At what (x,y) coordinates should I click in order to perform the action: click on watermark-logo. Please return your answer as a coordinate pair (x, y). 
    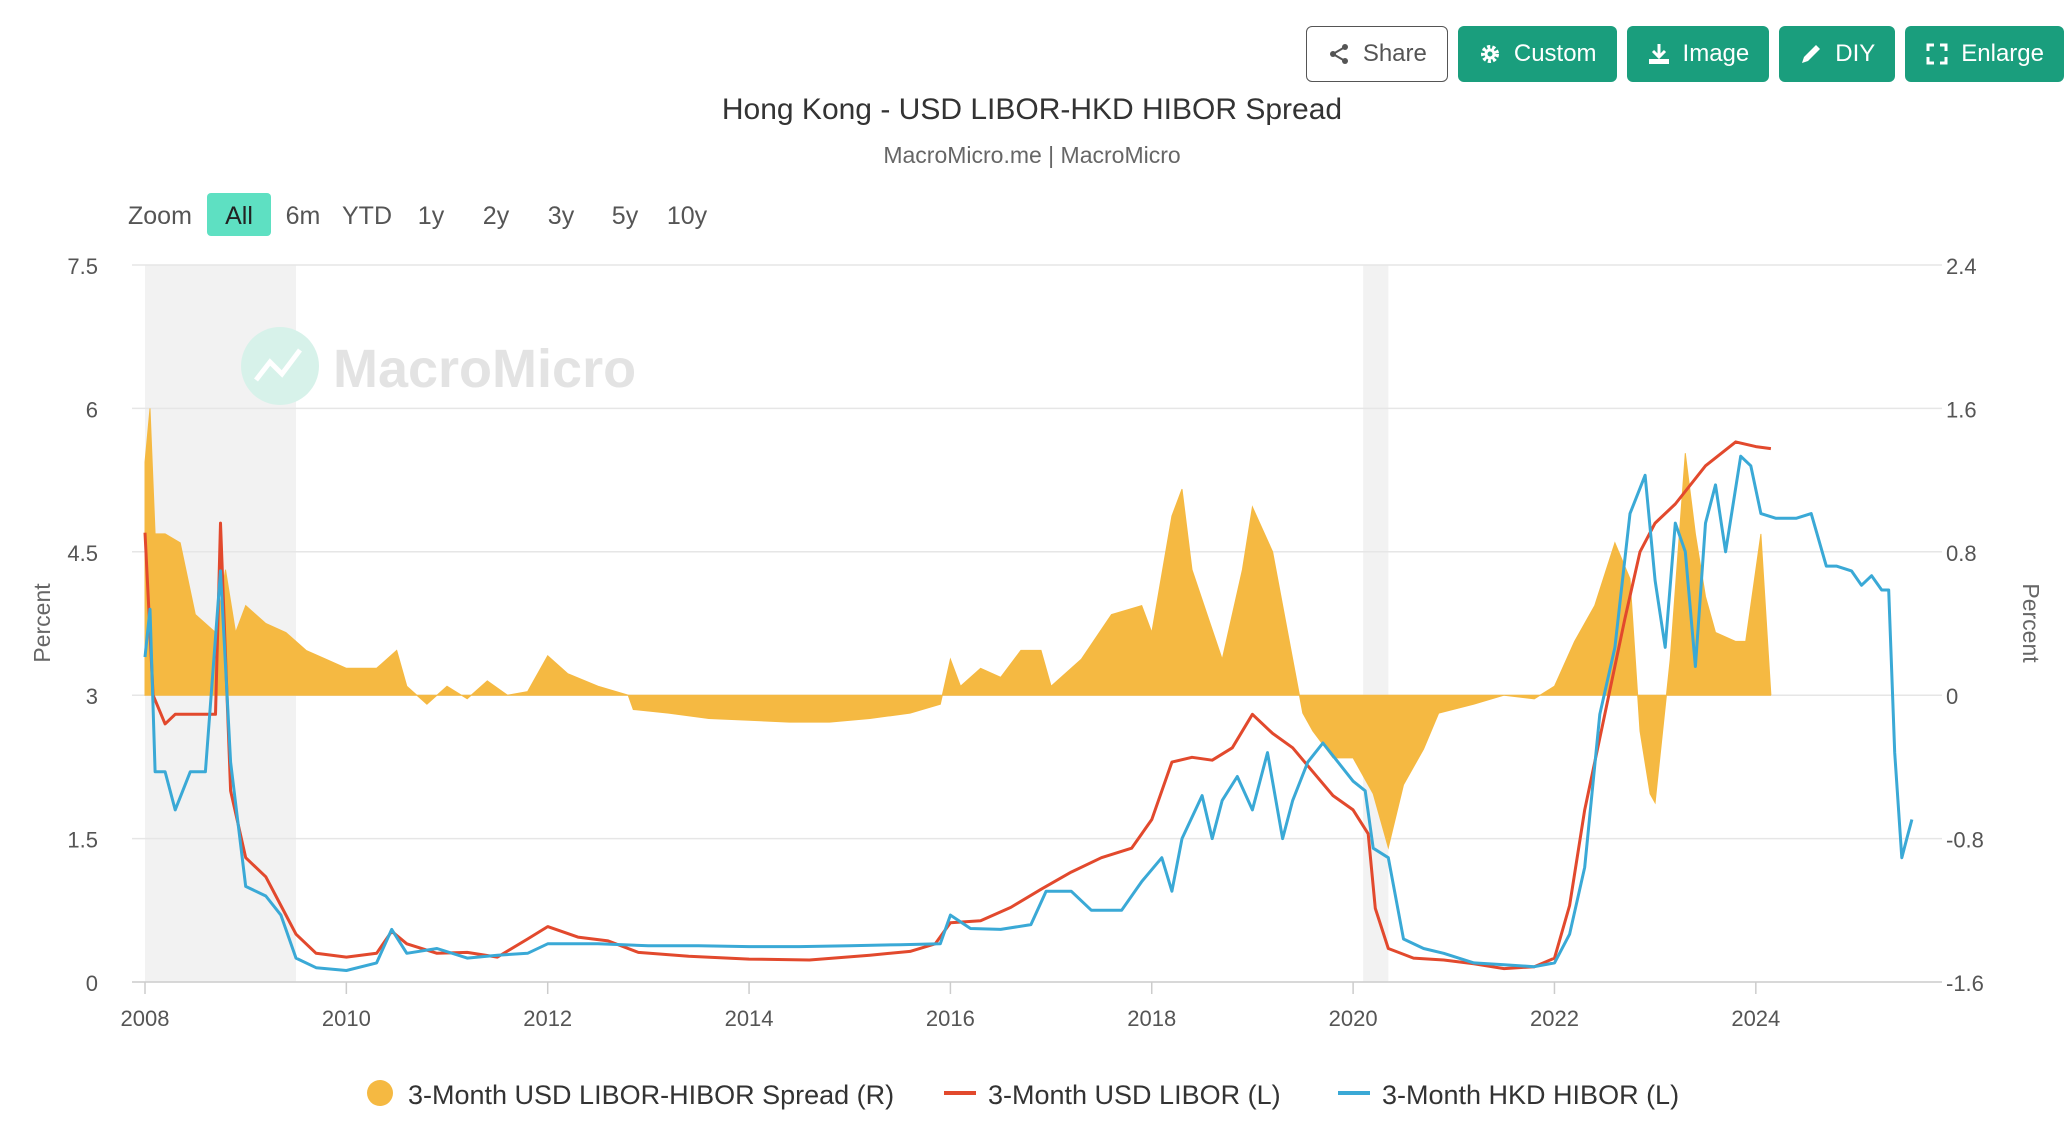
    Looking at the image, I should click on (280, 366).